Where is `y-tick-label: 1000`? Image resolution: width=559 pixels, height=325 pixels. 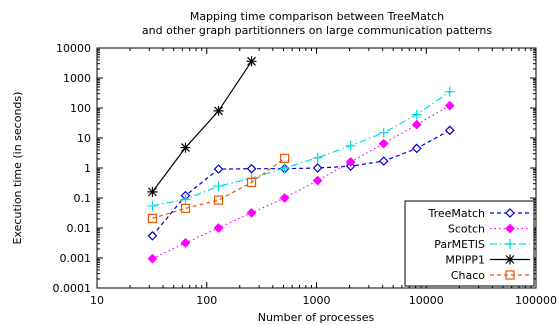
y-tick-label: 1000 is located at coordinates (77, 78).